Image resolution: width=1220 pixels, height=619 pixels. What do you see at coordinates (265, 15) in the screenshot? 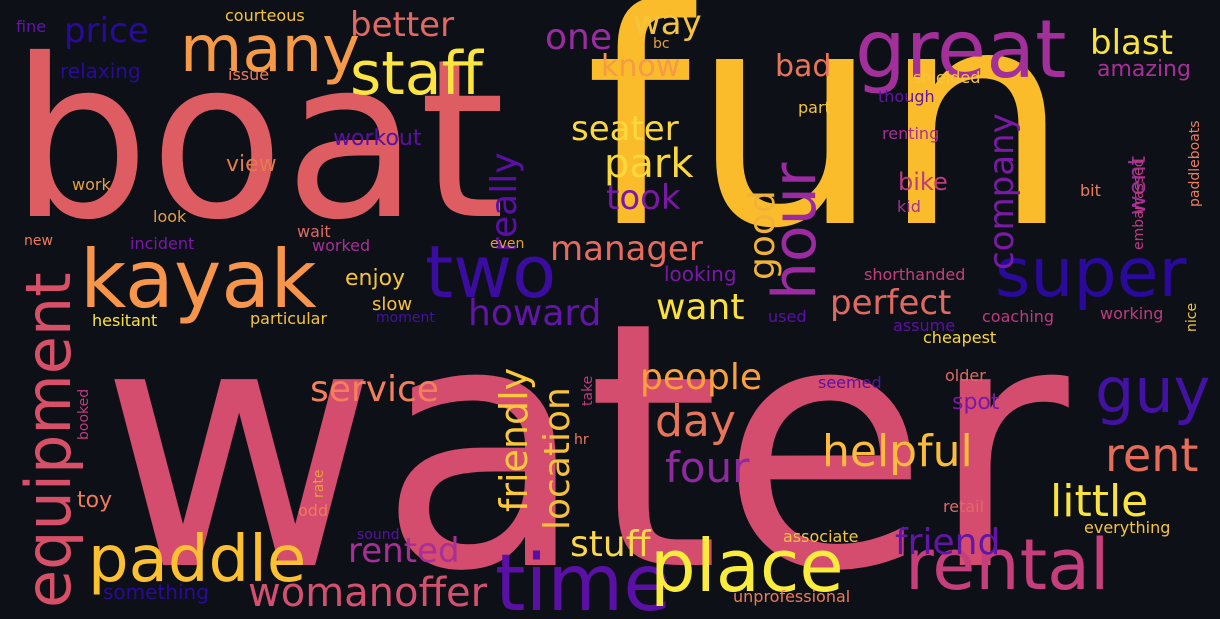
I see `word-courteous: courteous` at bounding box center [265, 15].